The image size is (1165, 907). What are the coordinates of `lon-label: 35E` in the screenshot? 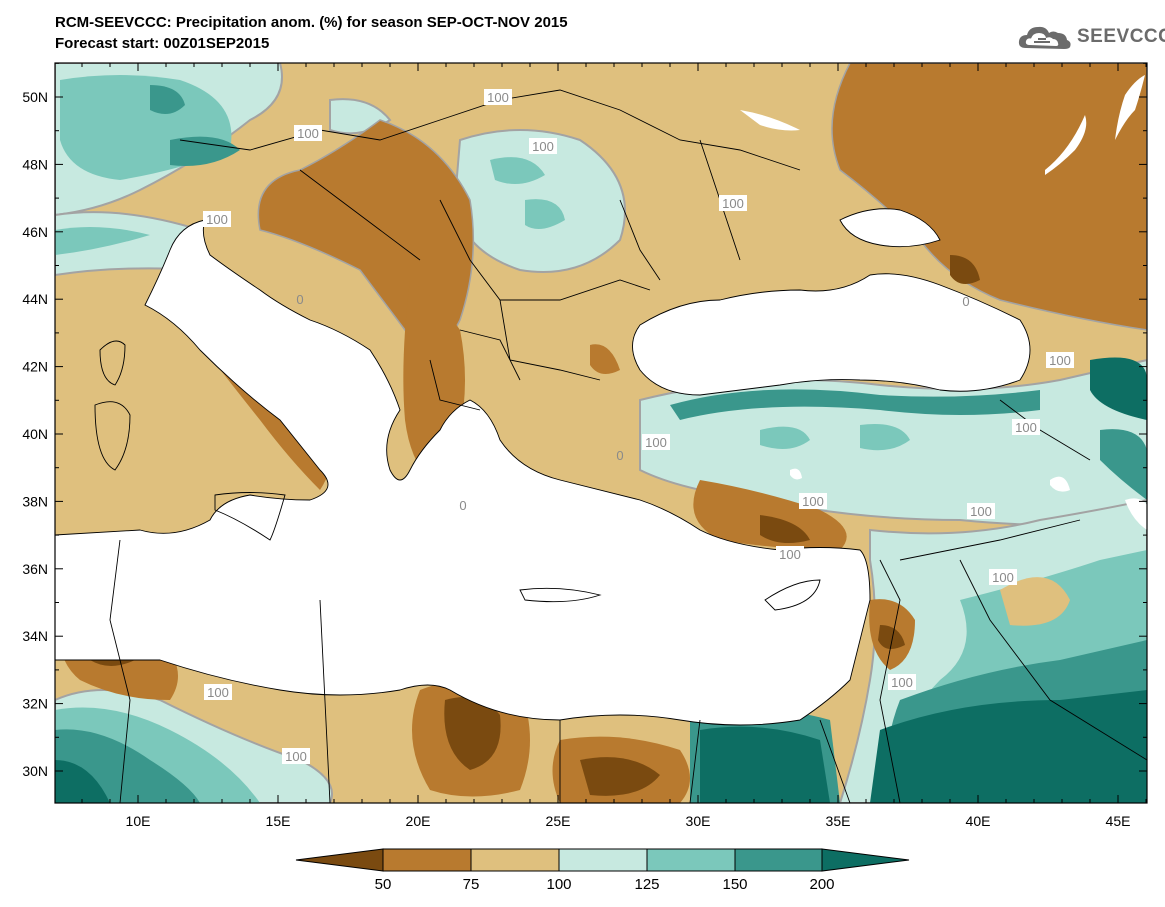 It's located at (838, 821).